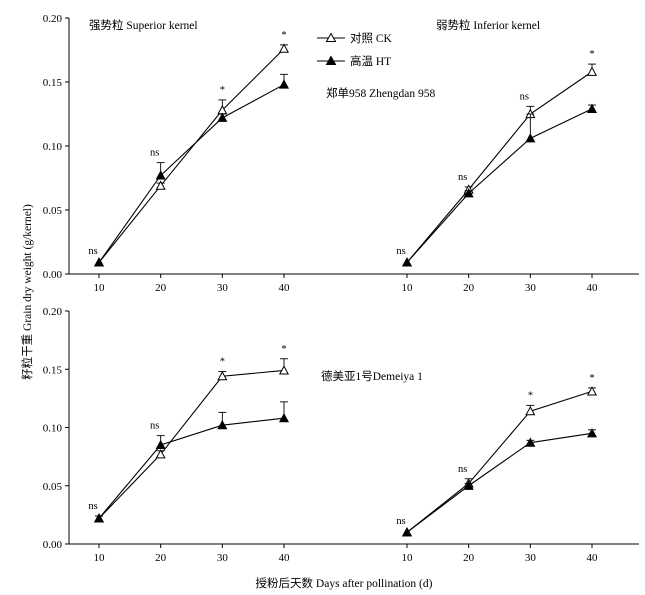  What do you see at coordinates (371, 38) in the screenshot?
I see `legend-label-ck: 对照 CK` at bounding box center [371, 38].